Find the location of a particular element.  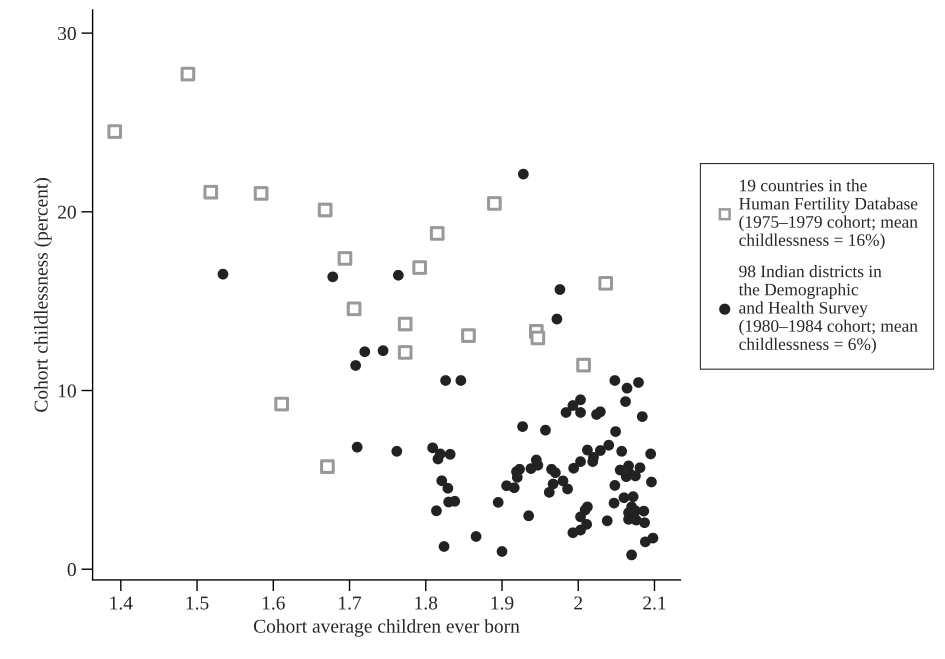

x-axis-title: Cohort average children ever born is located at coordinates (387, 628).